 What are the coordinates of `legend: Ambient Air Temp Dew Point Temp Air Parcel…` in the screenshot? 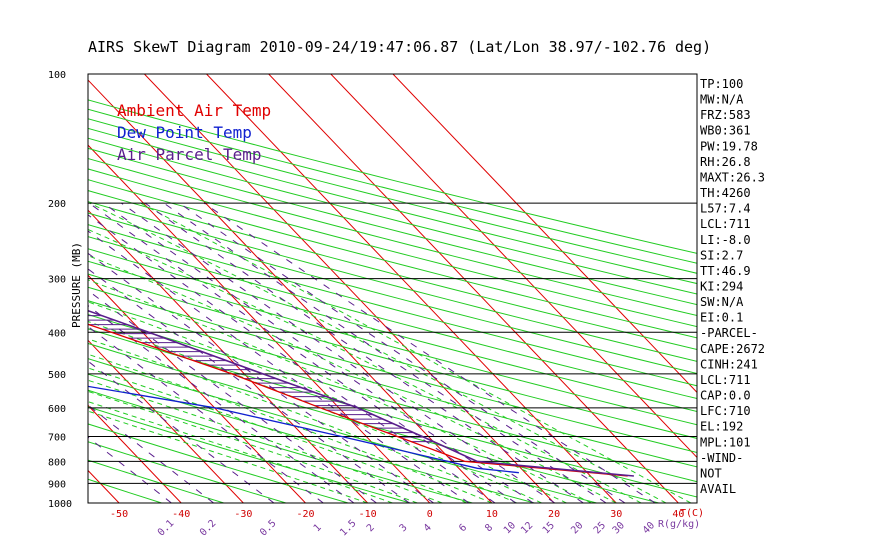 It's located at (194, 132).